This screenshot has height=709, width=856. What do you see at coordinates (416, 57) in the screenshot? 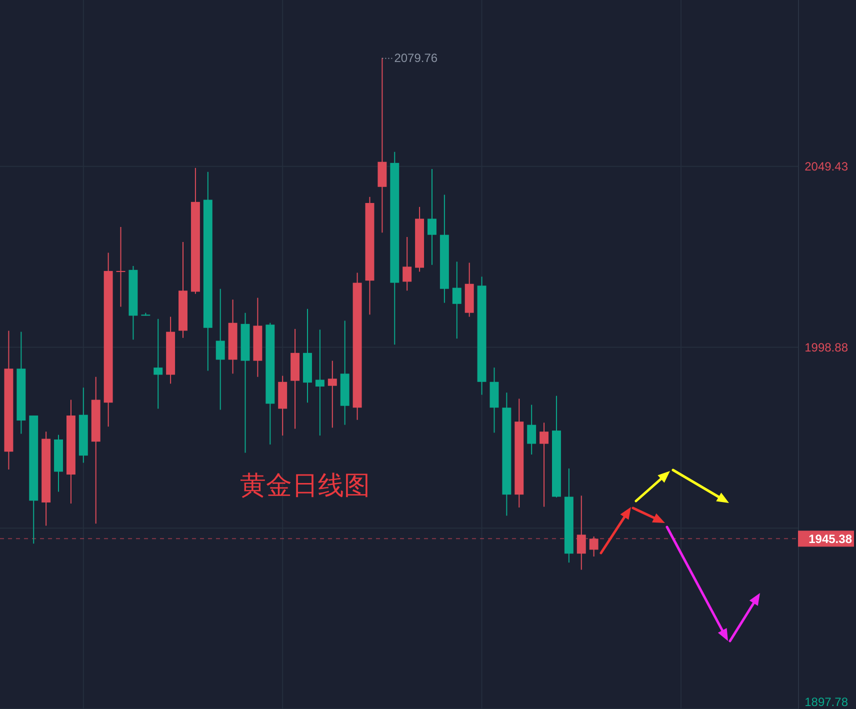
I see `annotation: 2079.76` at bounding box center [416, 57].